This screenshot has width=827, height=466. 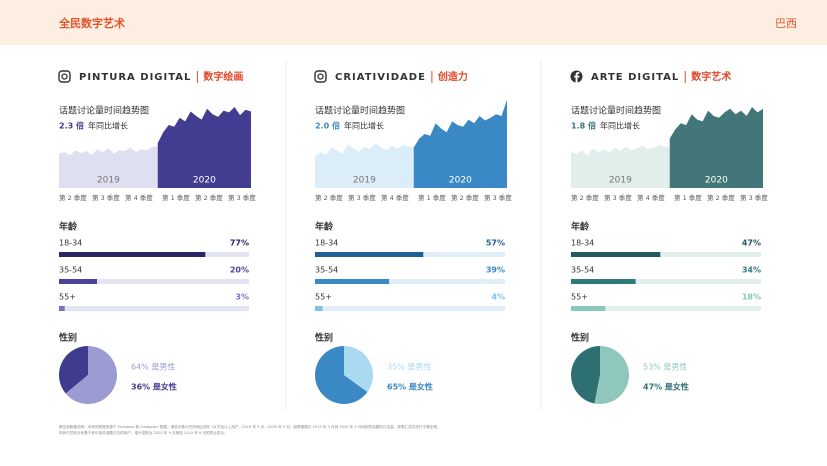 I want to click on growth: 1.8 倍, so click(x=583, y=126).